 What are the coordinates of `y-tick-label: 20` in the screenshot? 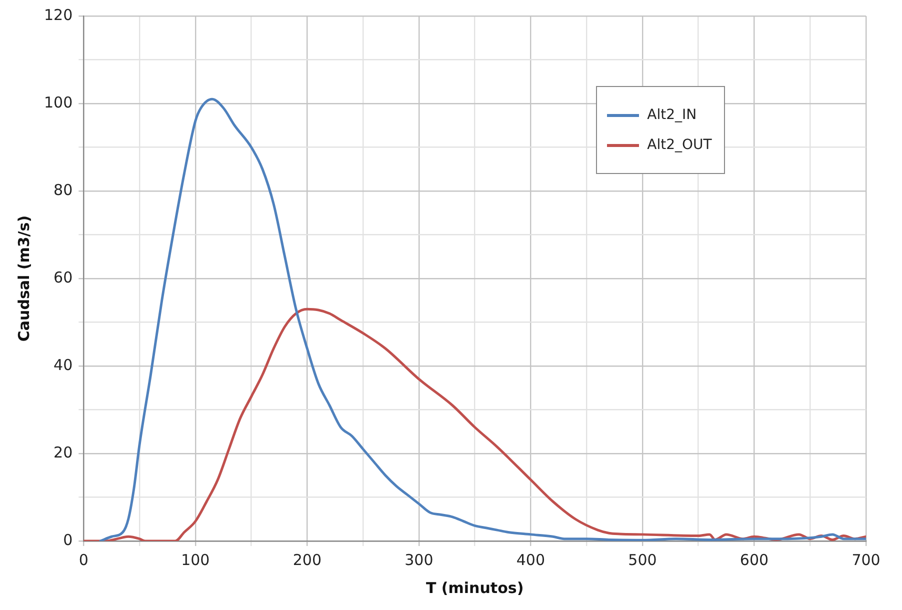 It's located at (63, 452).